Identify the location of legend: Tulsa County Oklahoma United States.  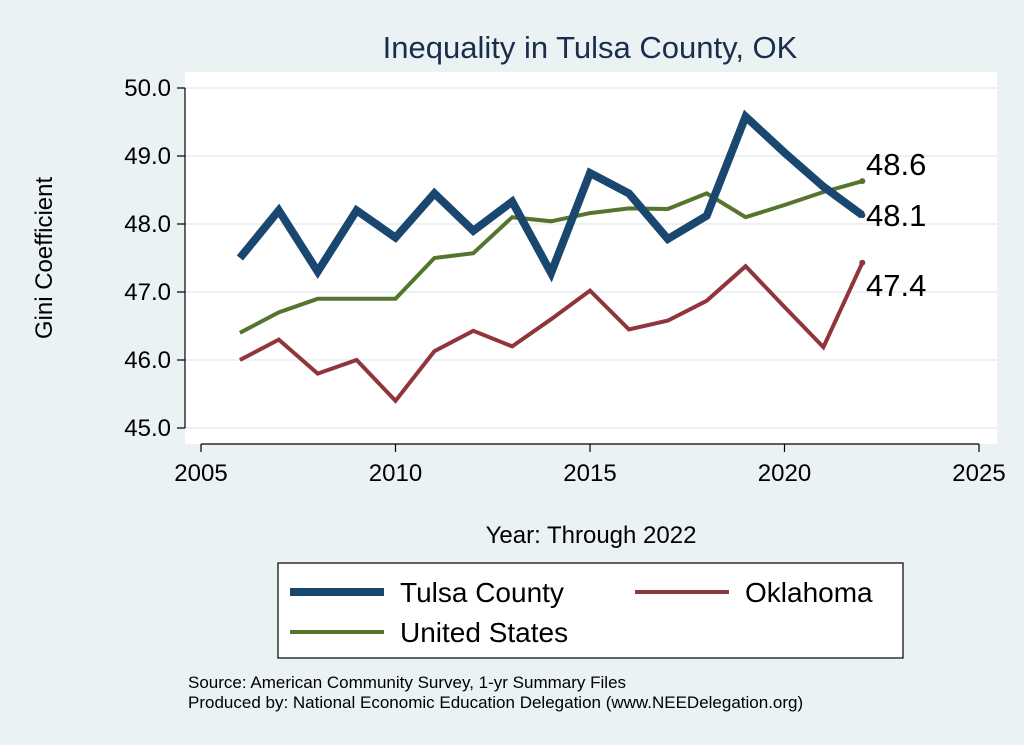
(590, 610).